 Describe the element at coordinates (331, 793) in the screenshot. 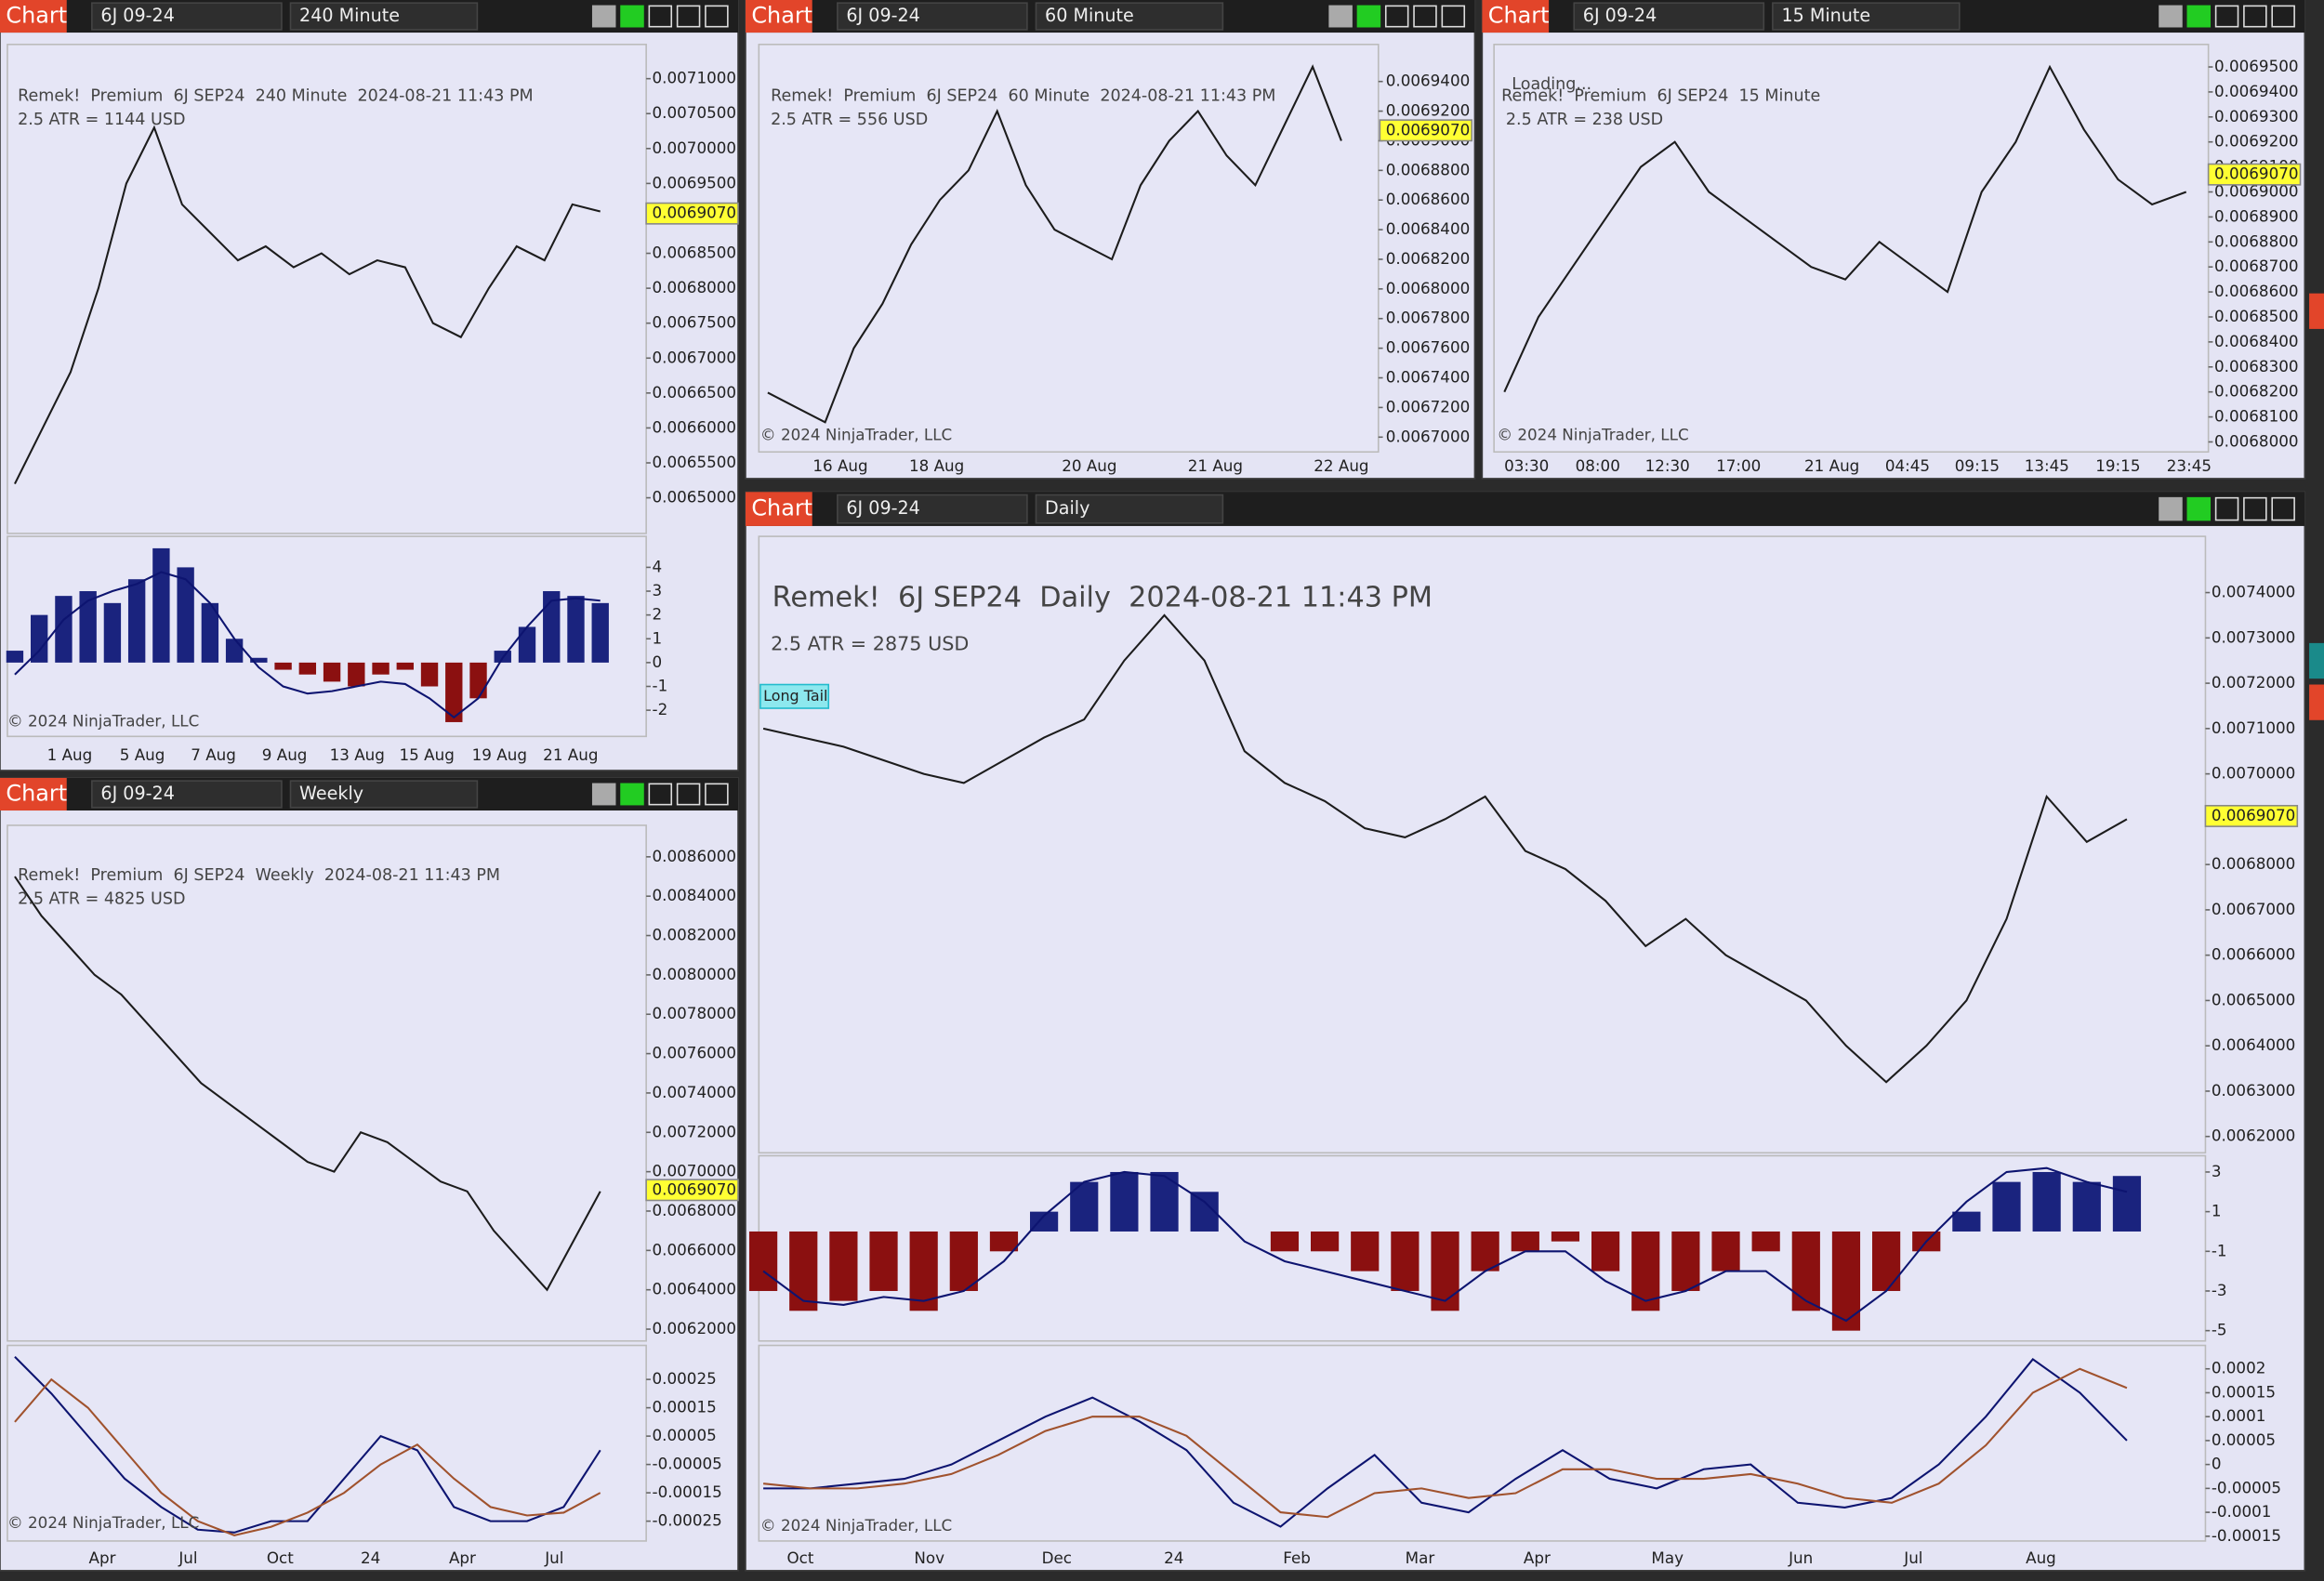

I see `period-label: Weekly` at that location.